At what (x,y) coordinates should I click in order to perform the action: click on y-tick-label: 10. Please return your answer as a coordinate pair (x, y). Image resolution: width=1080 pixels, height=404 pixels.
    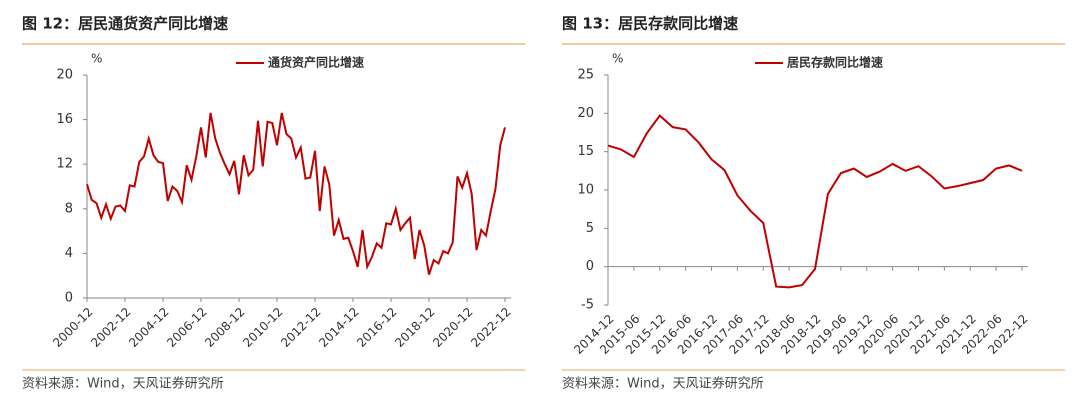
    Looking at the image, I should click on (585, 190).